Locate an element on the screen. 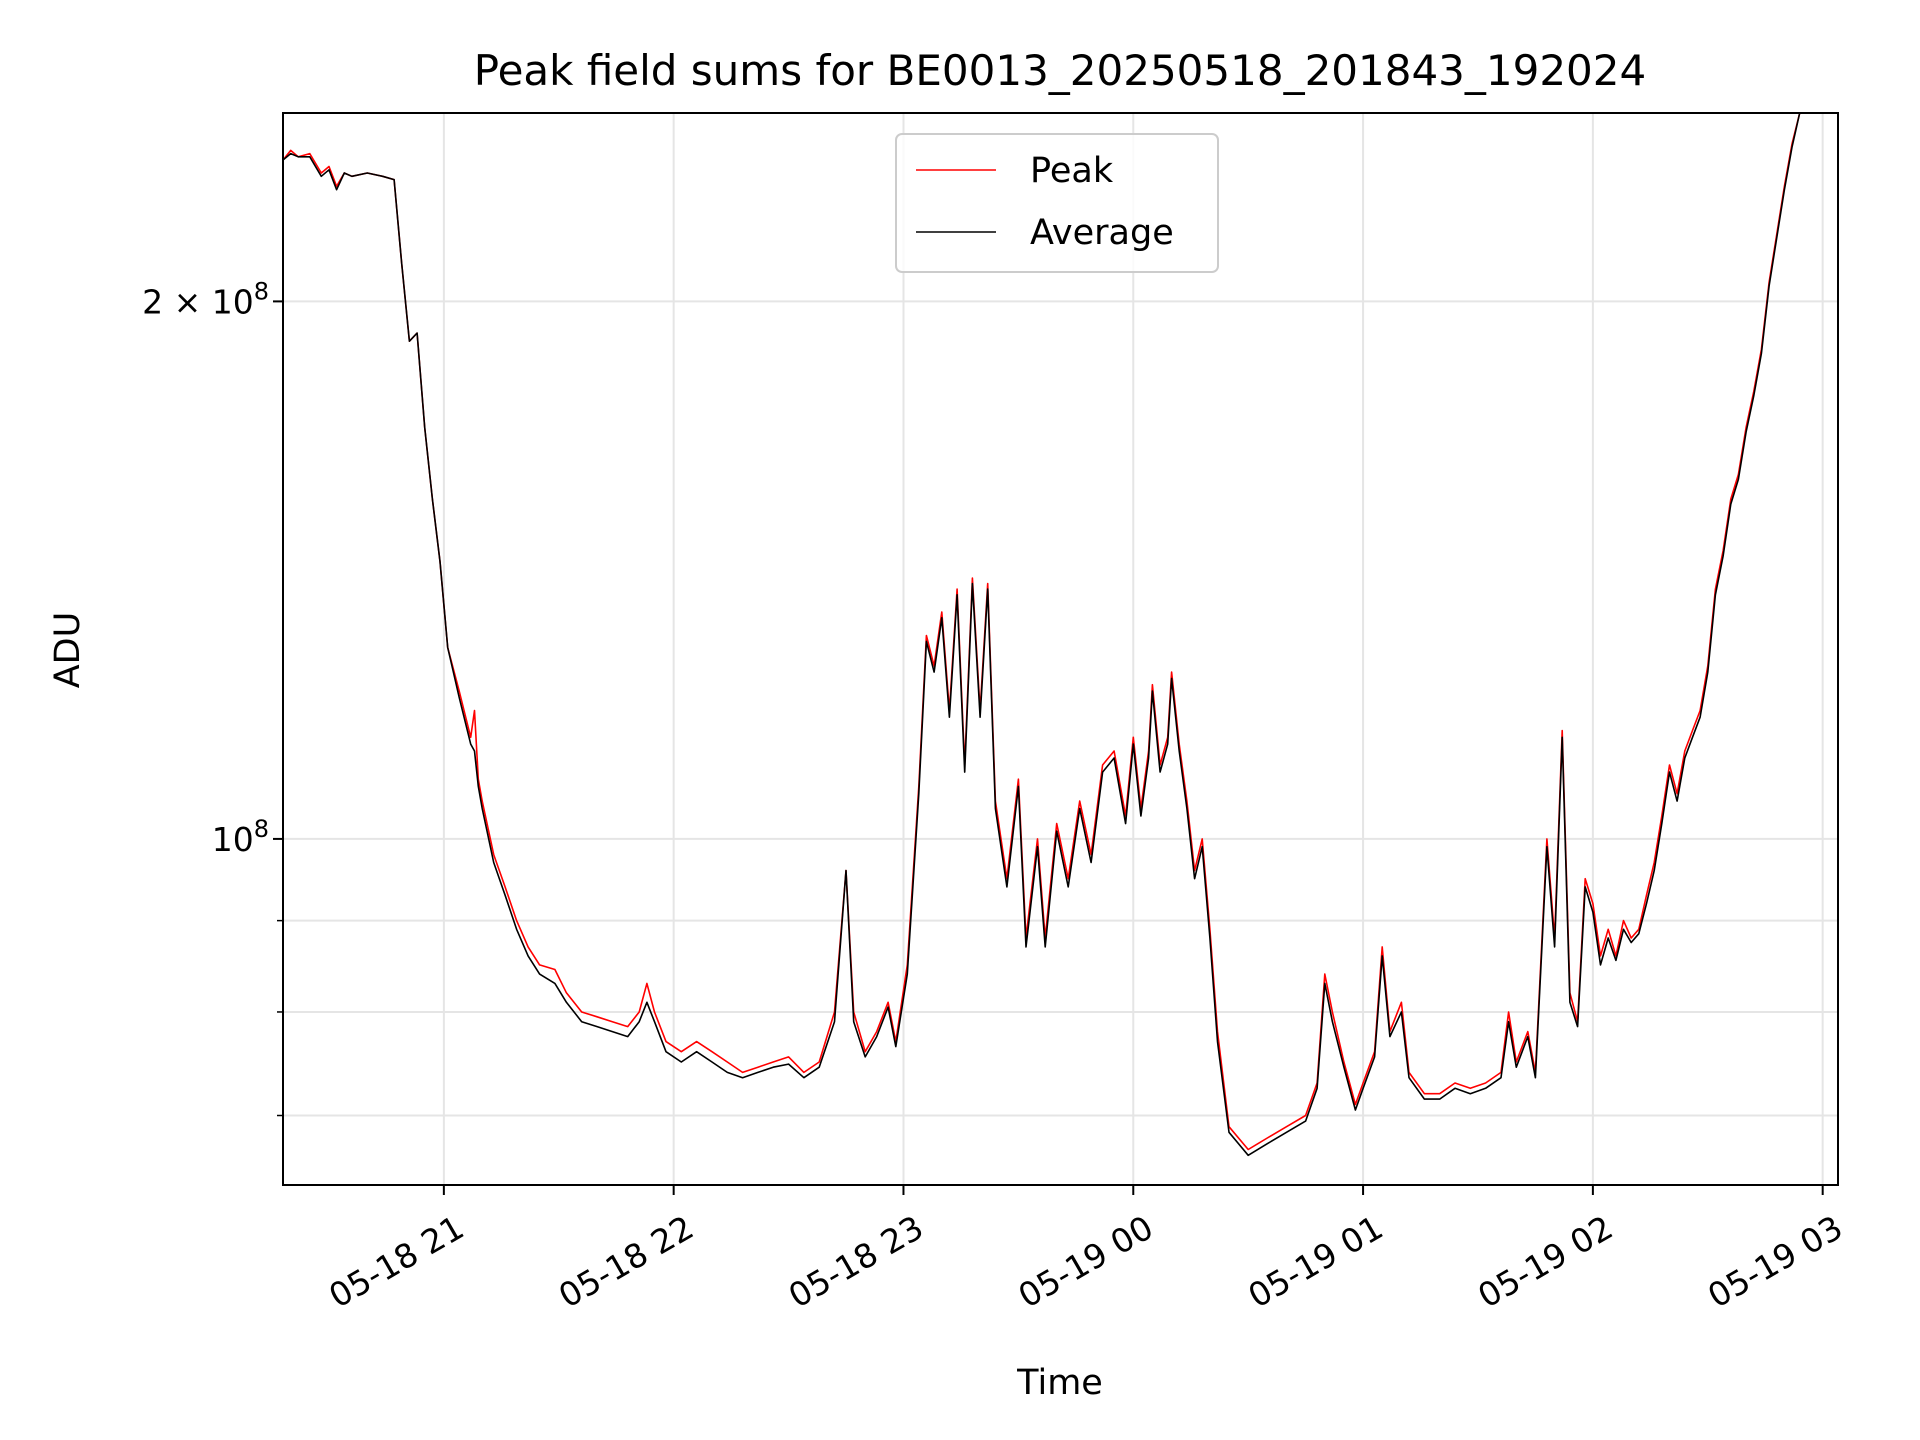 The width and height of the screenshot is (1920, 1440). x-axis-label: Time is located at coordinates (1059, 1383).